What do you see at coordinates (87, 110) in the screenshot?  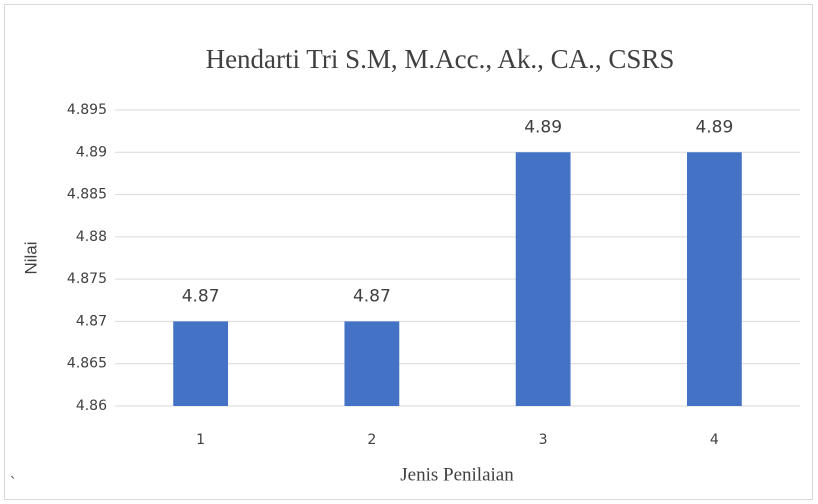 I see `y-tick-label: 4.895` at bounding box center [87, 110].